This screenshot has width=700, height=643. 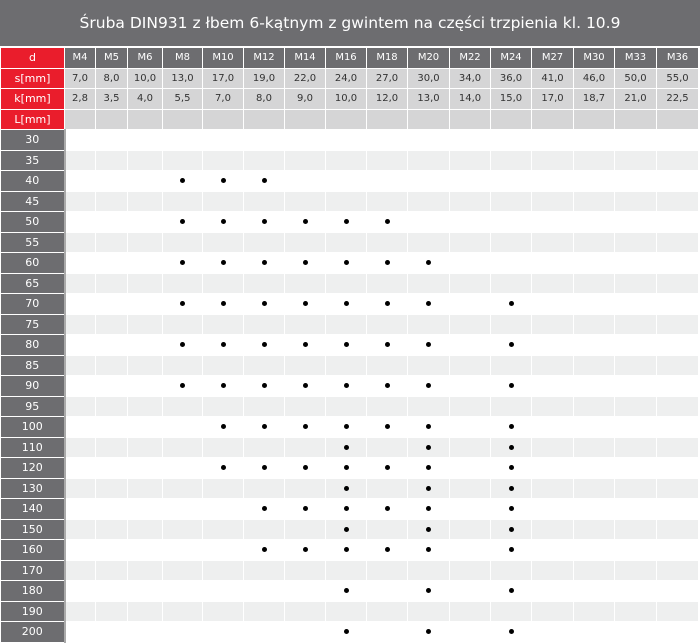 I want to click on table-row: 60, so click(x=349, y=263).